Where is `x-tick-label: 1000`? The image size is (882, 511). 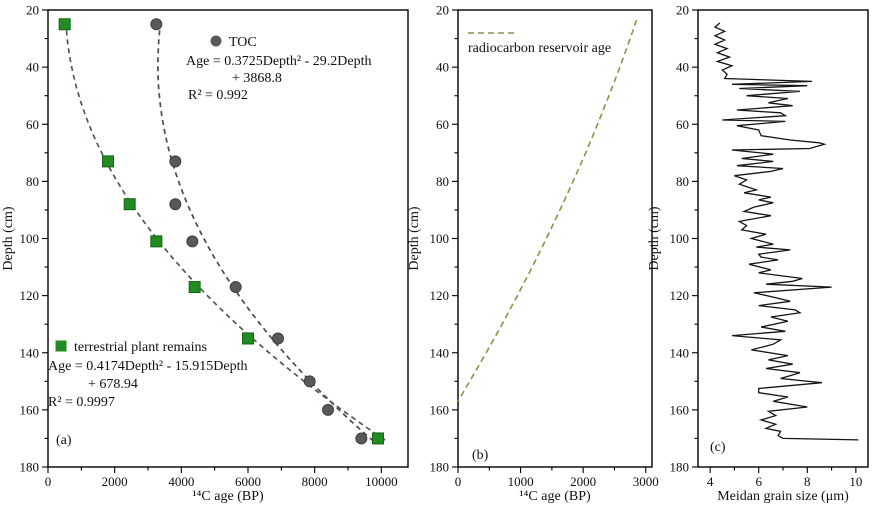 x-tick-label: 1000 is located at coordinates (521, 481).